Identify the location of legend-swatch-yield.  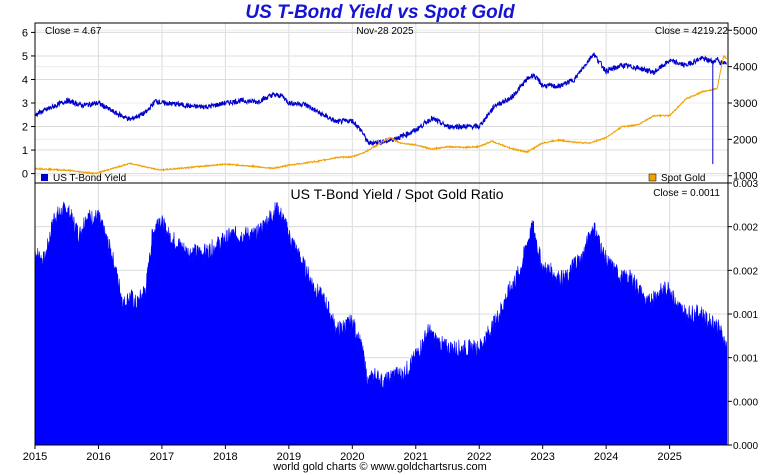
(44, 177).